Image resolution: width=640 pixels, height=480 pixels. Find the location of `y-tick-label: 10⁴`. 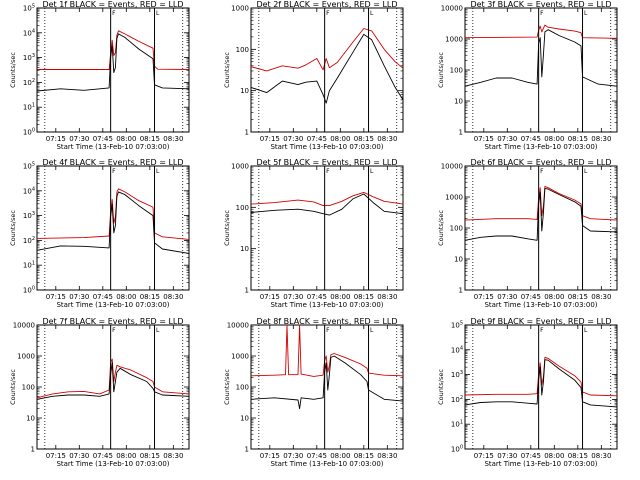

y-tick-label: 10⁴ is located at coordinates (29, 190).